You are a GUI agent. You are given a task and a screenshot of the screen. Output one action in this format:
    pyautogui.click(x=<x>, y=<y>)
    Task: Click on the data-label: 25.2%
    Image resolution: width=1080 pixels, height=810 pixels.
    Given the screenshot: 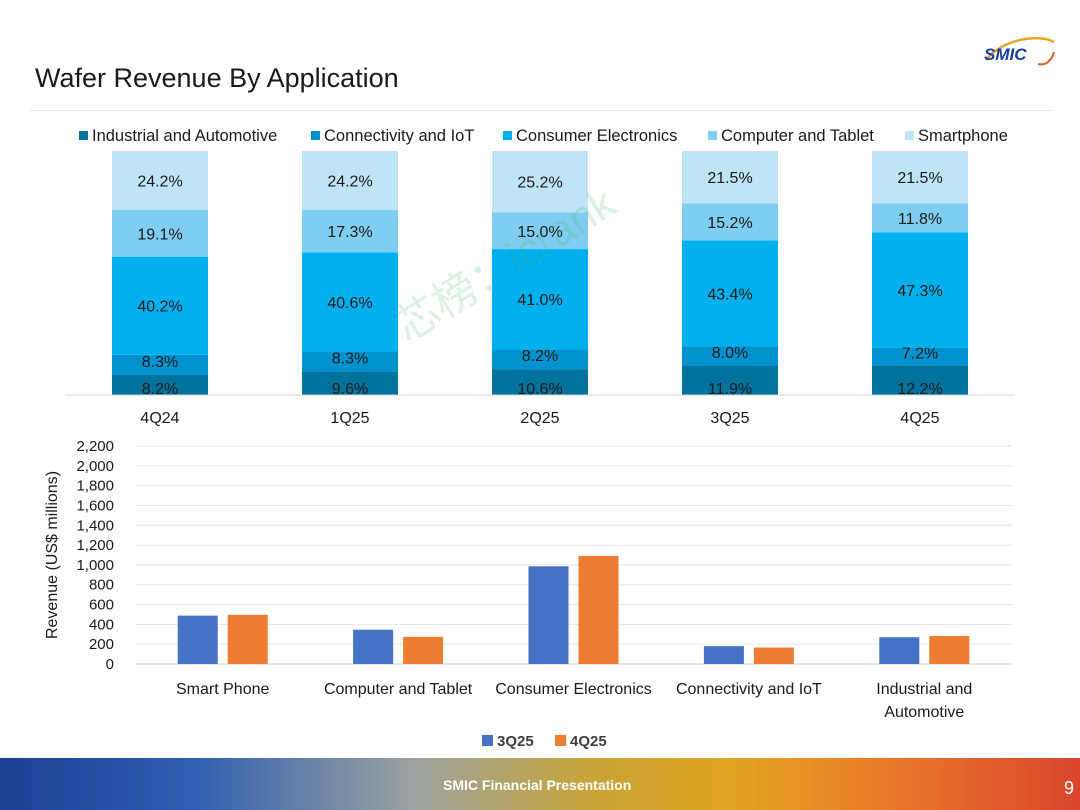 What is the action you would take?
    pyautogui.click(x=539, y=183)
    